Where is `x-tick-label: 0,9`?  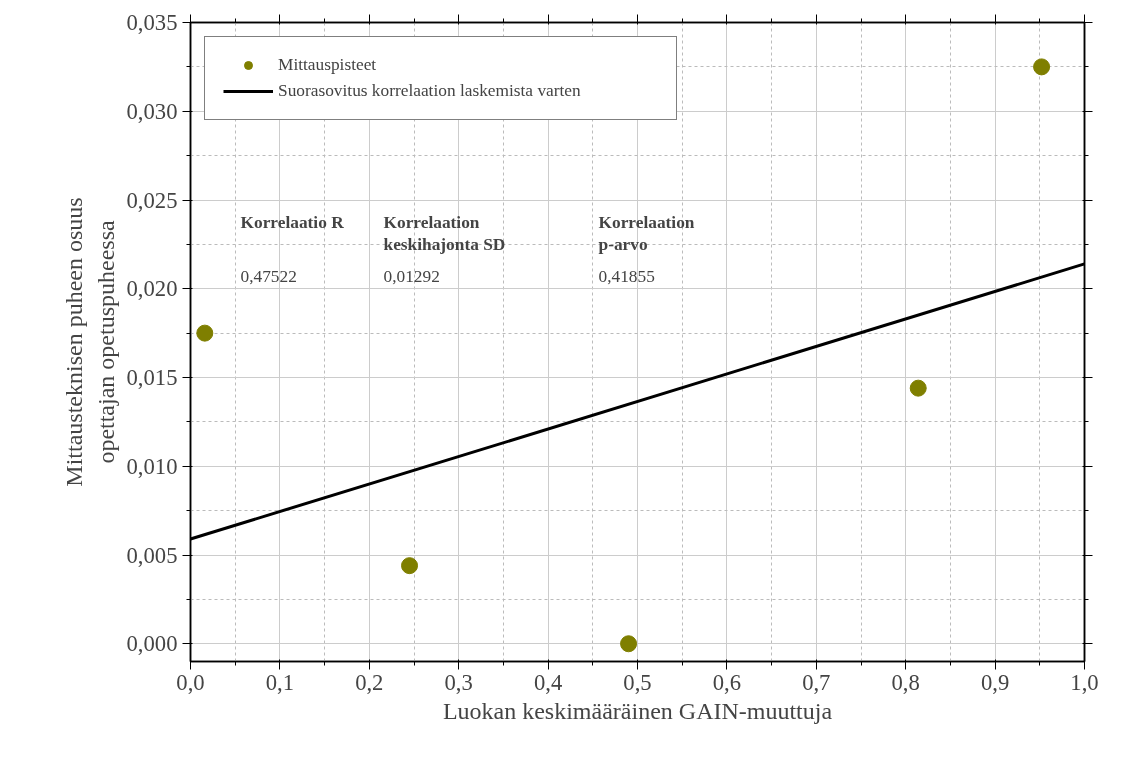
x-tick-label: 0,9 is located at coordinates (995, 682).